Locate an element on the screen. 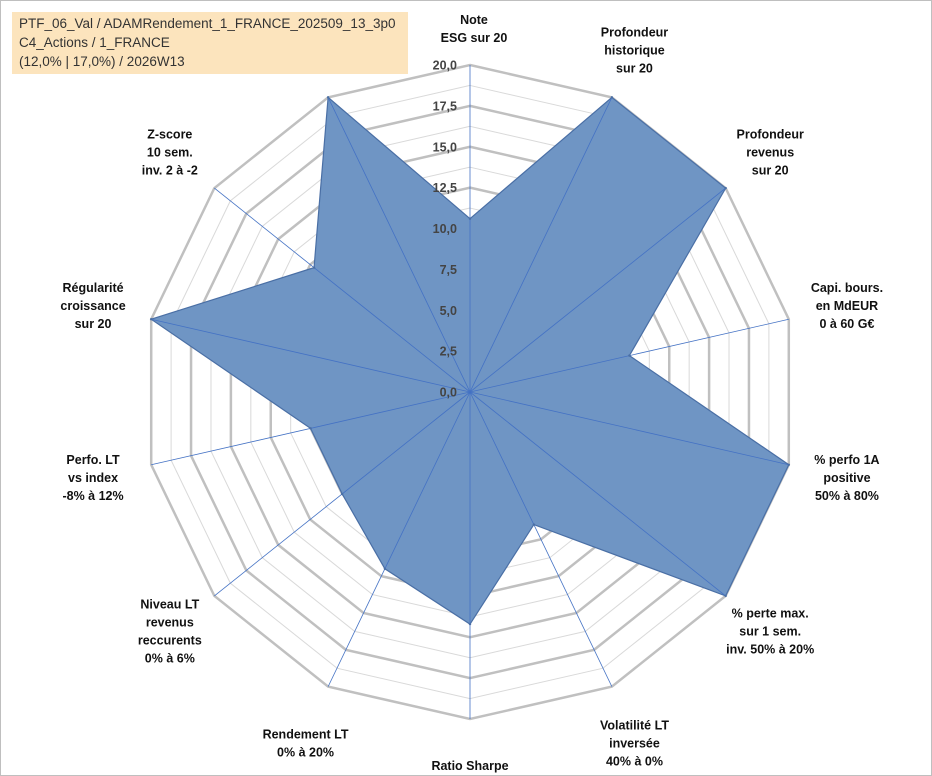 The width and height of the screenshot is (932, 776). axis-label: Capi. bours. en MdEUR 0 à 60 G€ is located at coordinates (847, 306).